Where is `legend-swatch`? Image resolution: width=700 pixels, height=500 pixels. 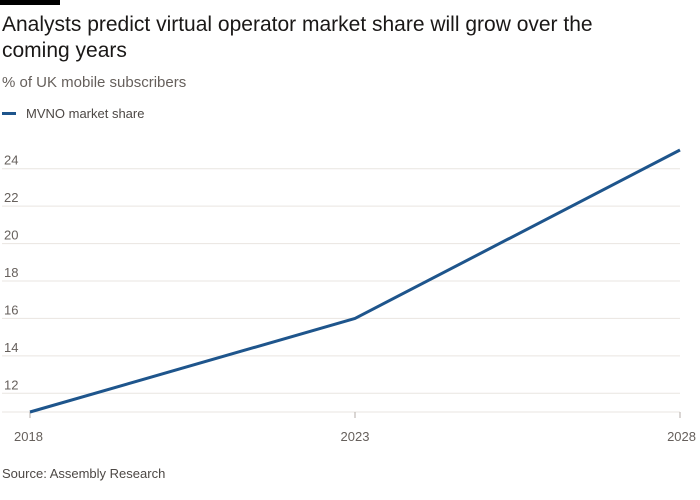 legend-swatch is located at coordinates (9, 113).